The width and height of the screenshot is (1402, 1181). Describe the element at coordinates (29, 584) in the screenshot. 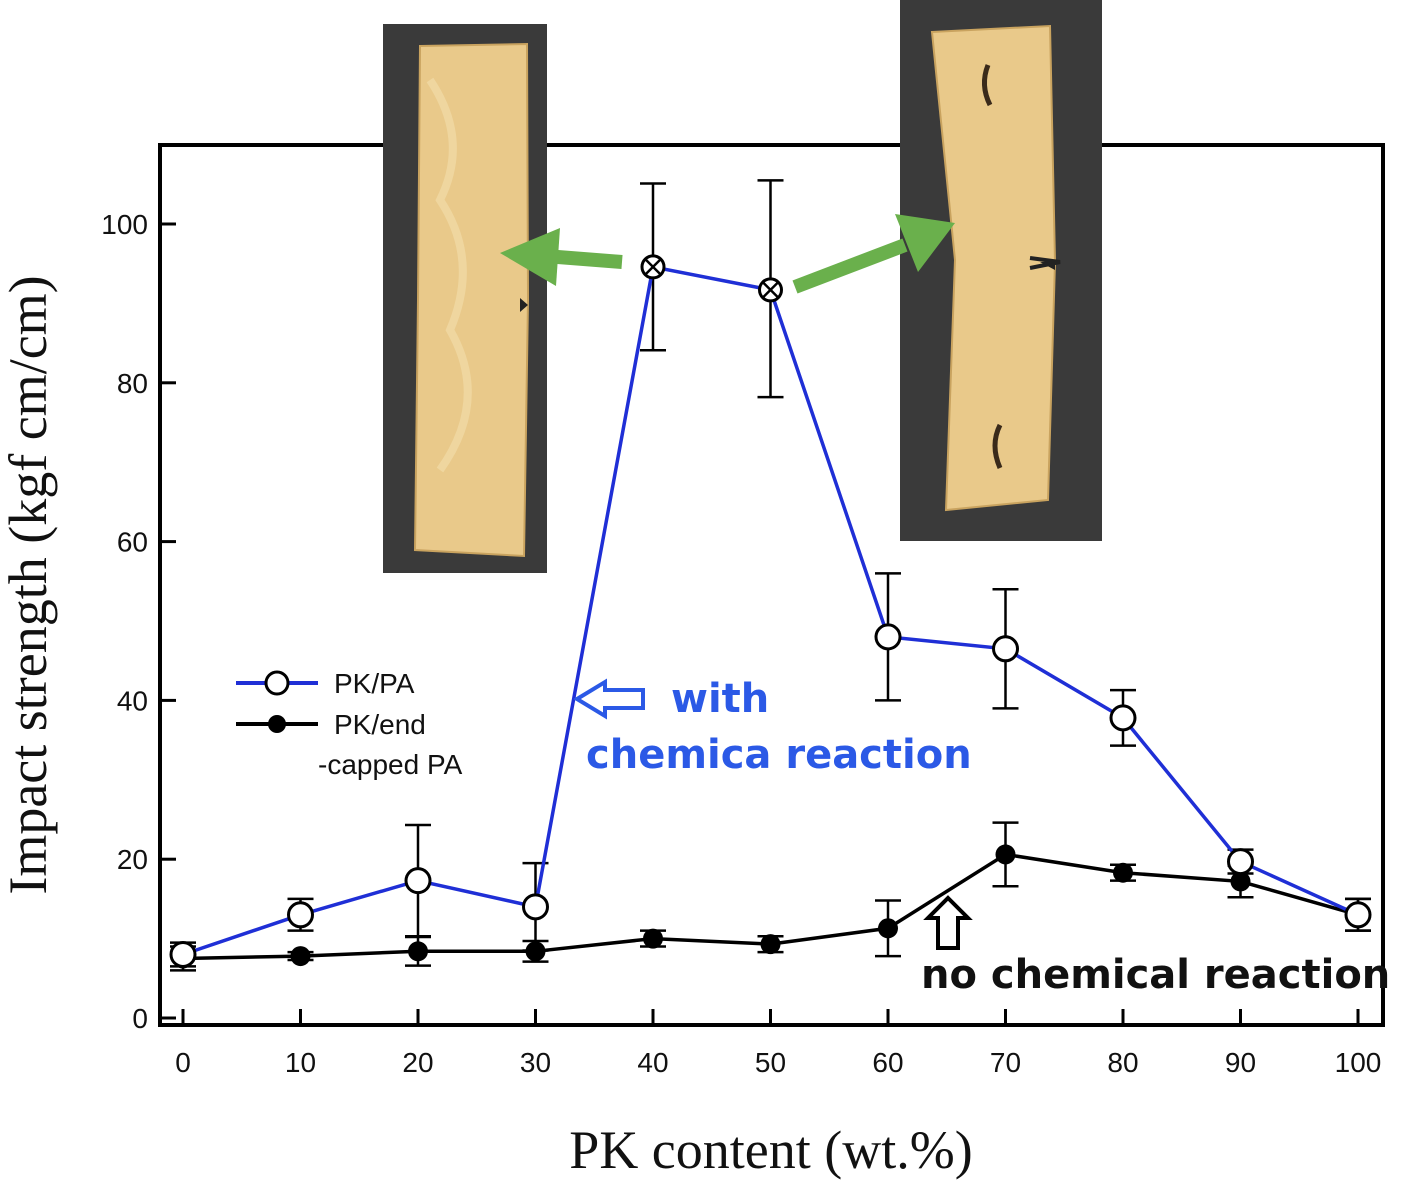

I see `y-axis-title: Impact strength (kgf cm/cm)` at that location.